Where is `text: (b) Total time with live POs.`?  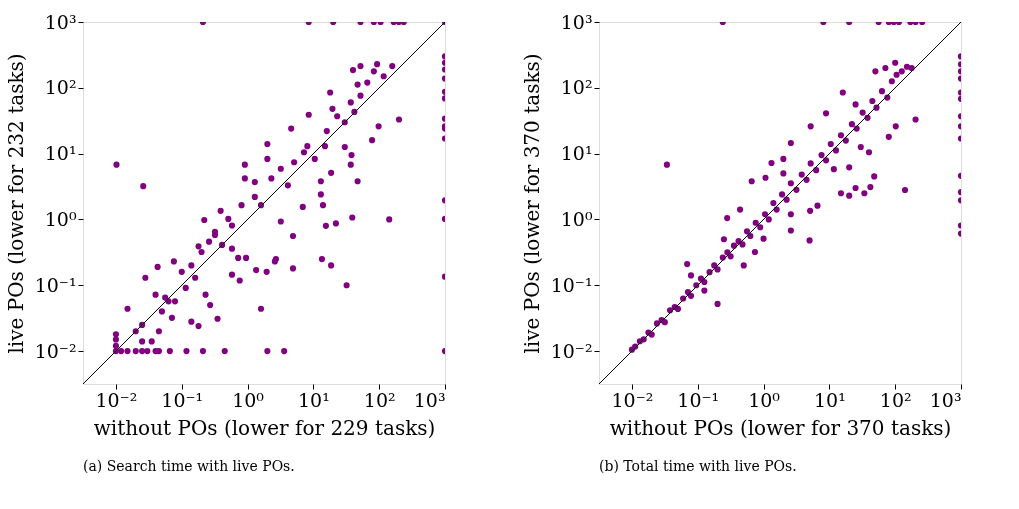
text: (b) Total time with live POs. is located at coordinates (698, 466).